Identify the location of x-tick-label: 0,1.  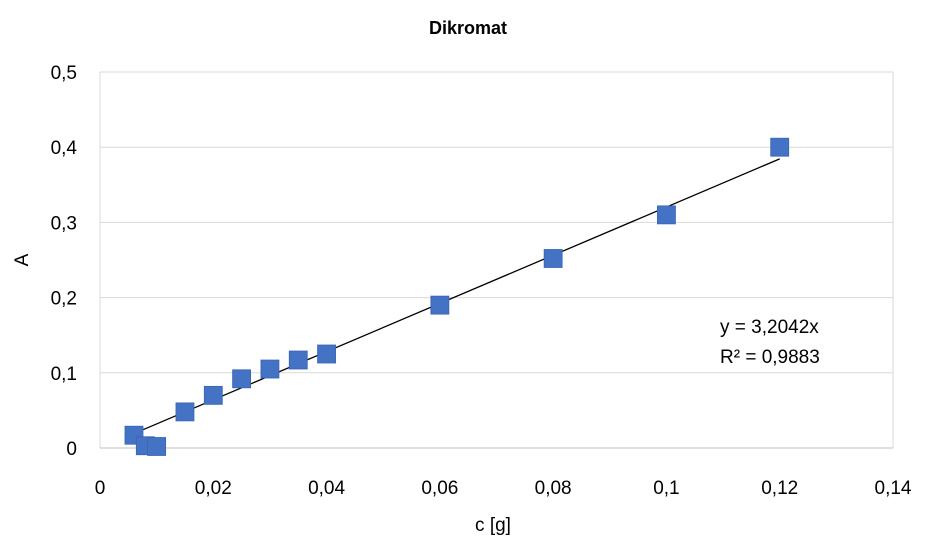
(666, 488).